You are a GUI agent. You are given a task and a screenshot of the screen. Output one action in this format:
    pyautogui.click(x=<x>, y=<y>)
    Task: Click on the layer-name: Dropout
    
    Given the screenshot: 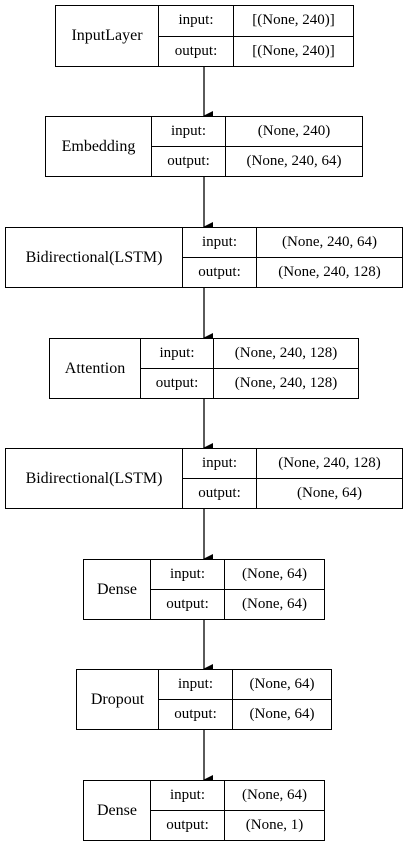 What is the action you would take?
    pyautogui.click(x=118, y=699)
    